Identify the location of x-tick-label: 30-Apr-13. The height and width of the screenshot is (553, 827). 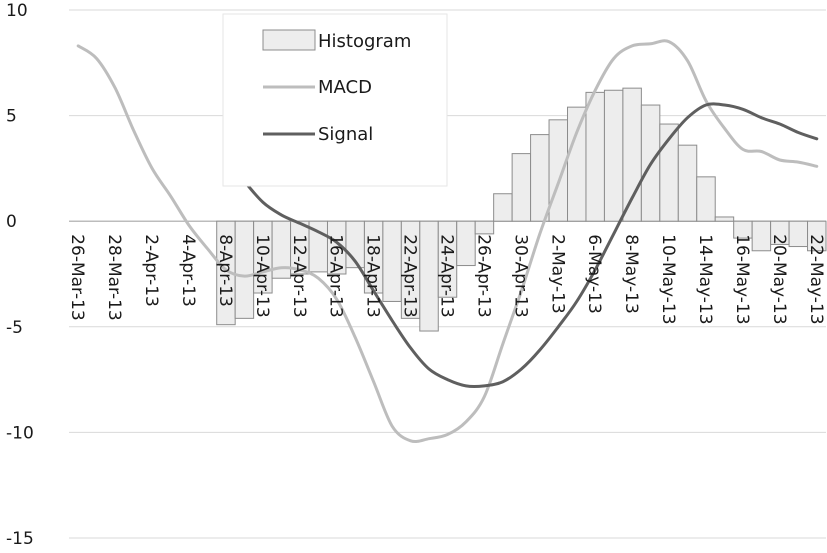
(520, 275).